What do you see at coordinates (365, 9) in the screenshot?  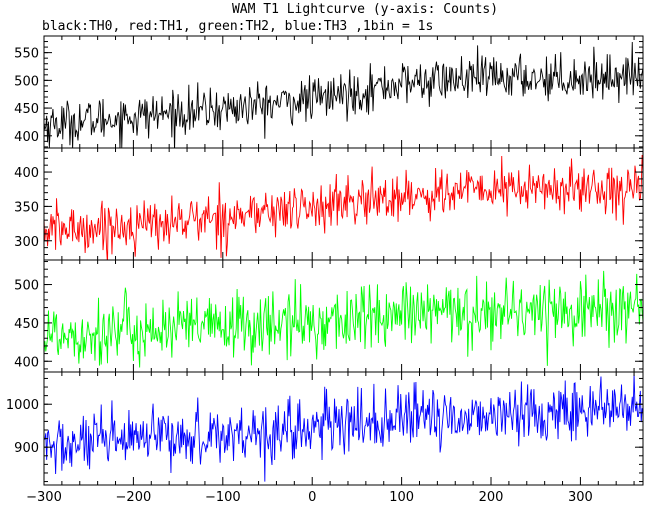 I see `chart-title: WAM T1 Lightcurve (y-axis: Counts)` at bounding box center [365, 9].